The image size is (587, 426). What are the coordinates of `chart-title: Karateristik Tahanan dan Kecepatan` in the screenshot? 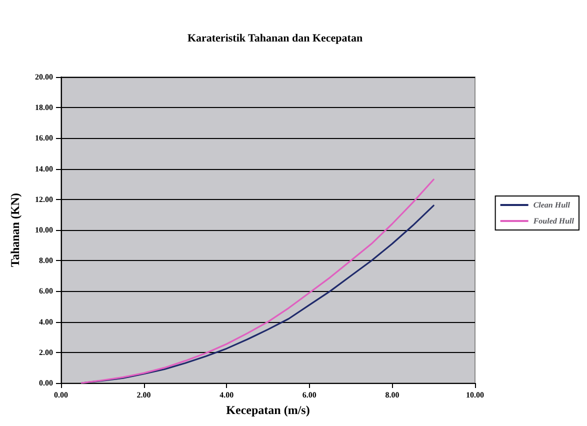 It's located at (275, 38).